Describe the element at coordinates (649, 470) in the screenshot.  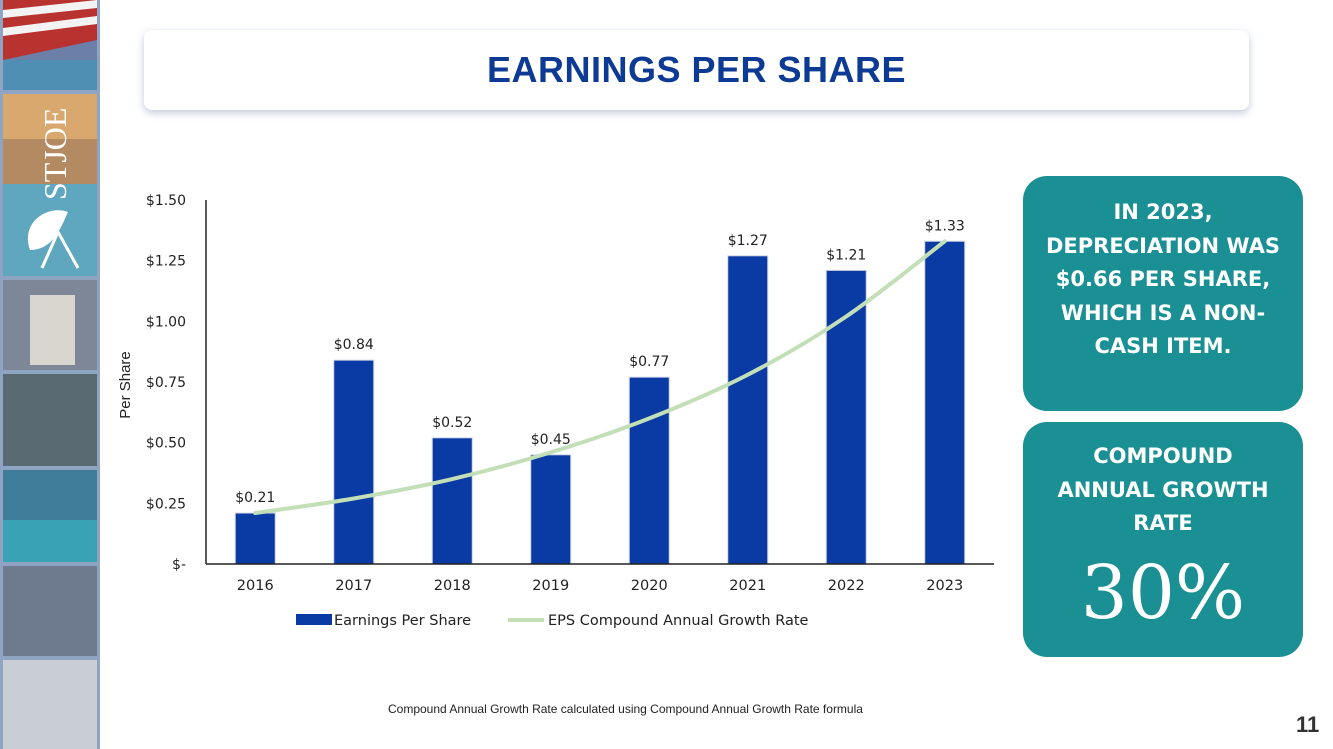
I see `bar-2020` at that location.